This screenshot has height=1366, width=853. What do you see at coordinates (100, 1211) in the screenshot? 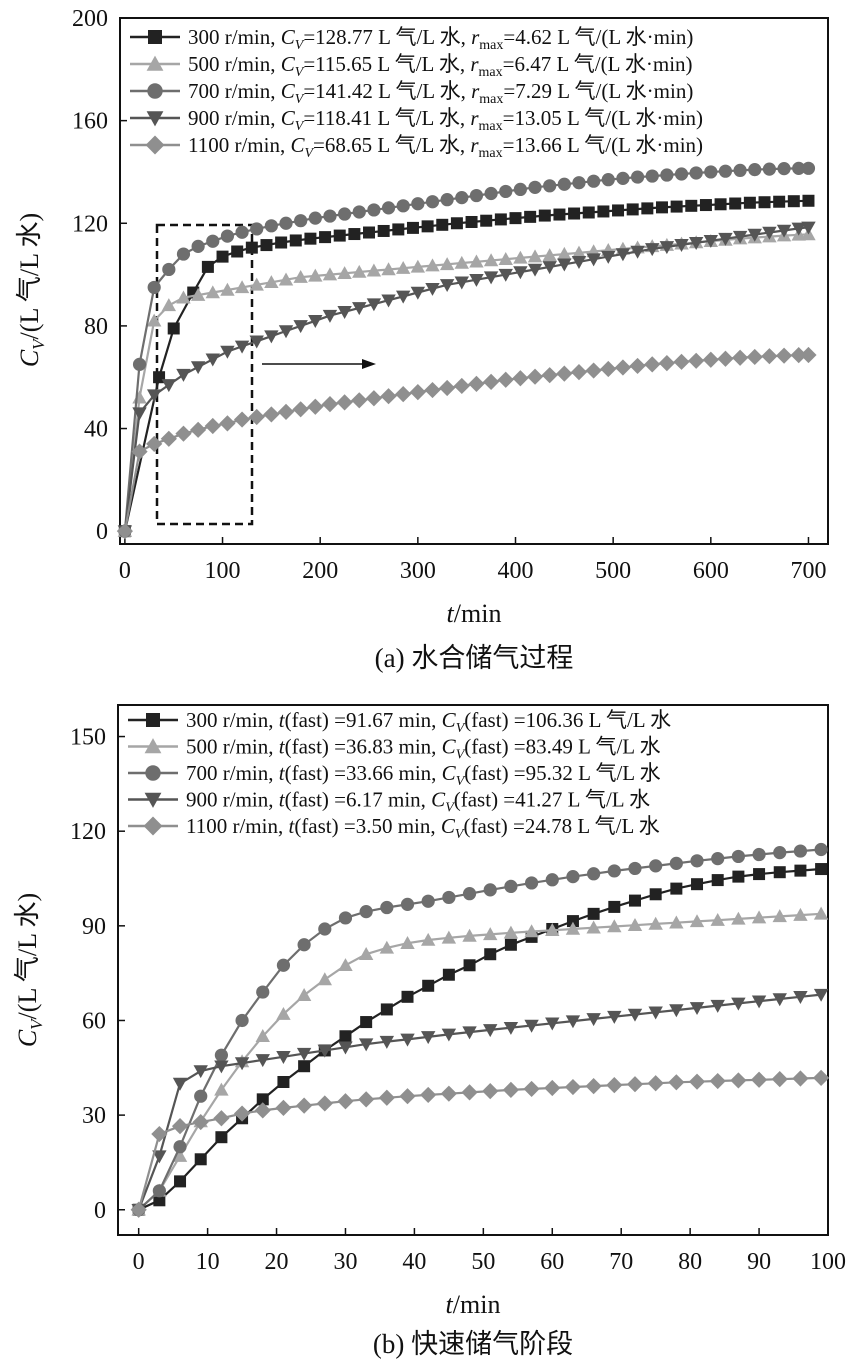
I see `chart-b-ytick-label: 0` at bounding box center [100, 1211].